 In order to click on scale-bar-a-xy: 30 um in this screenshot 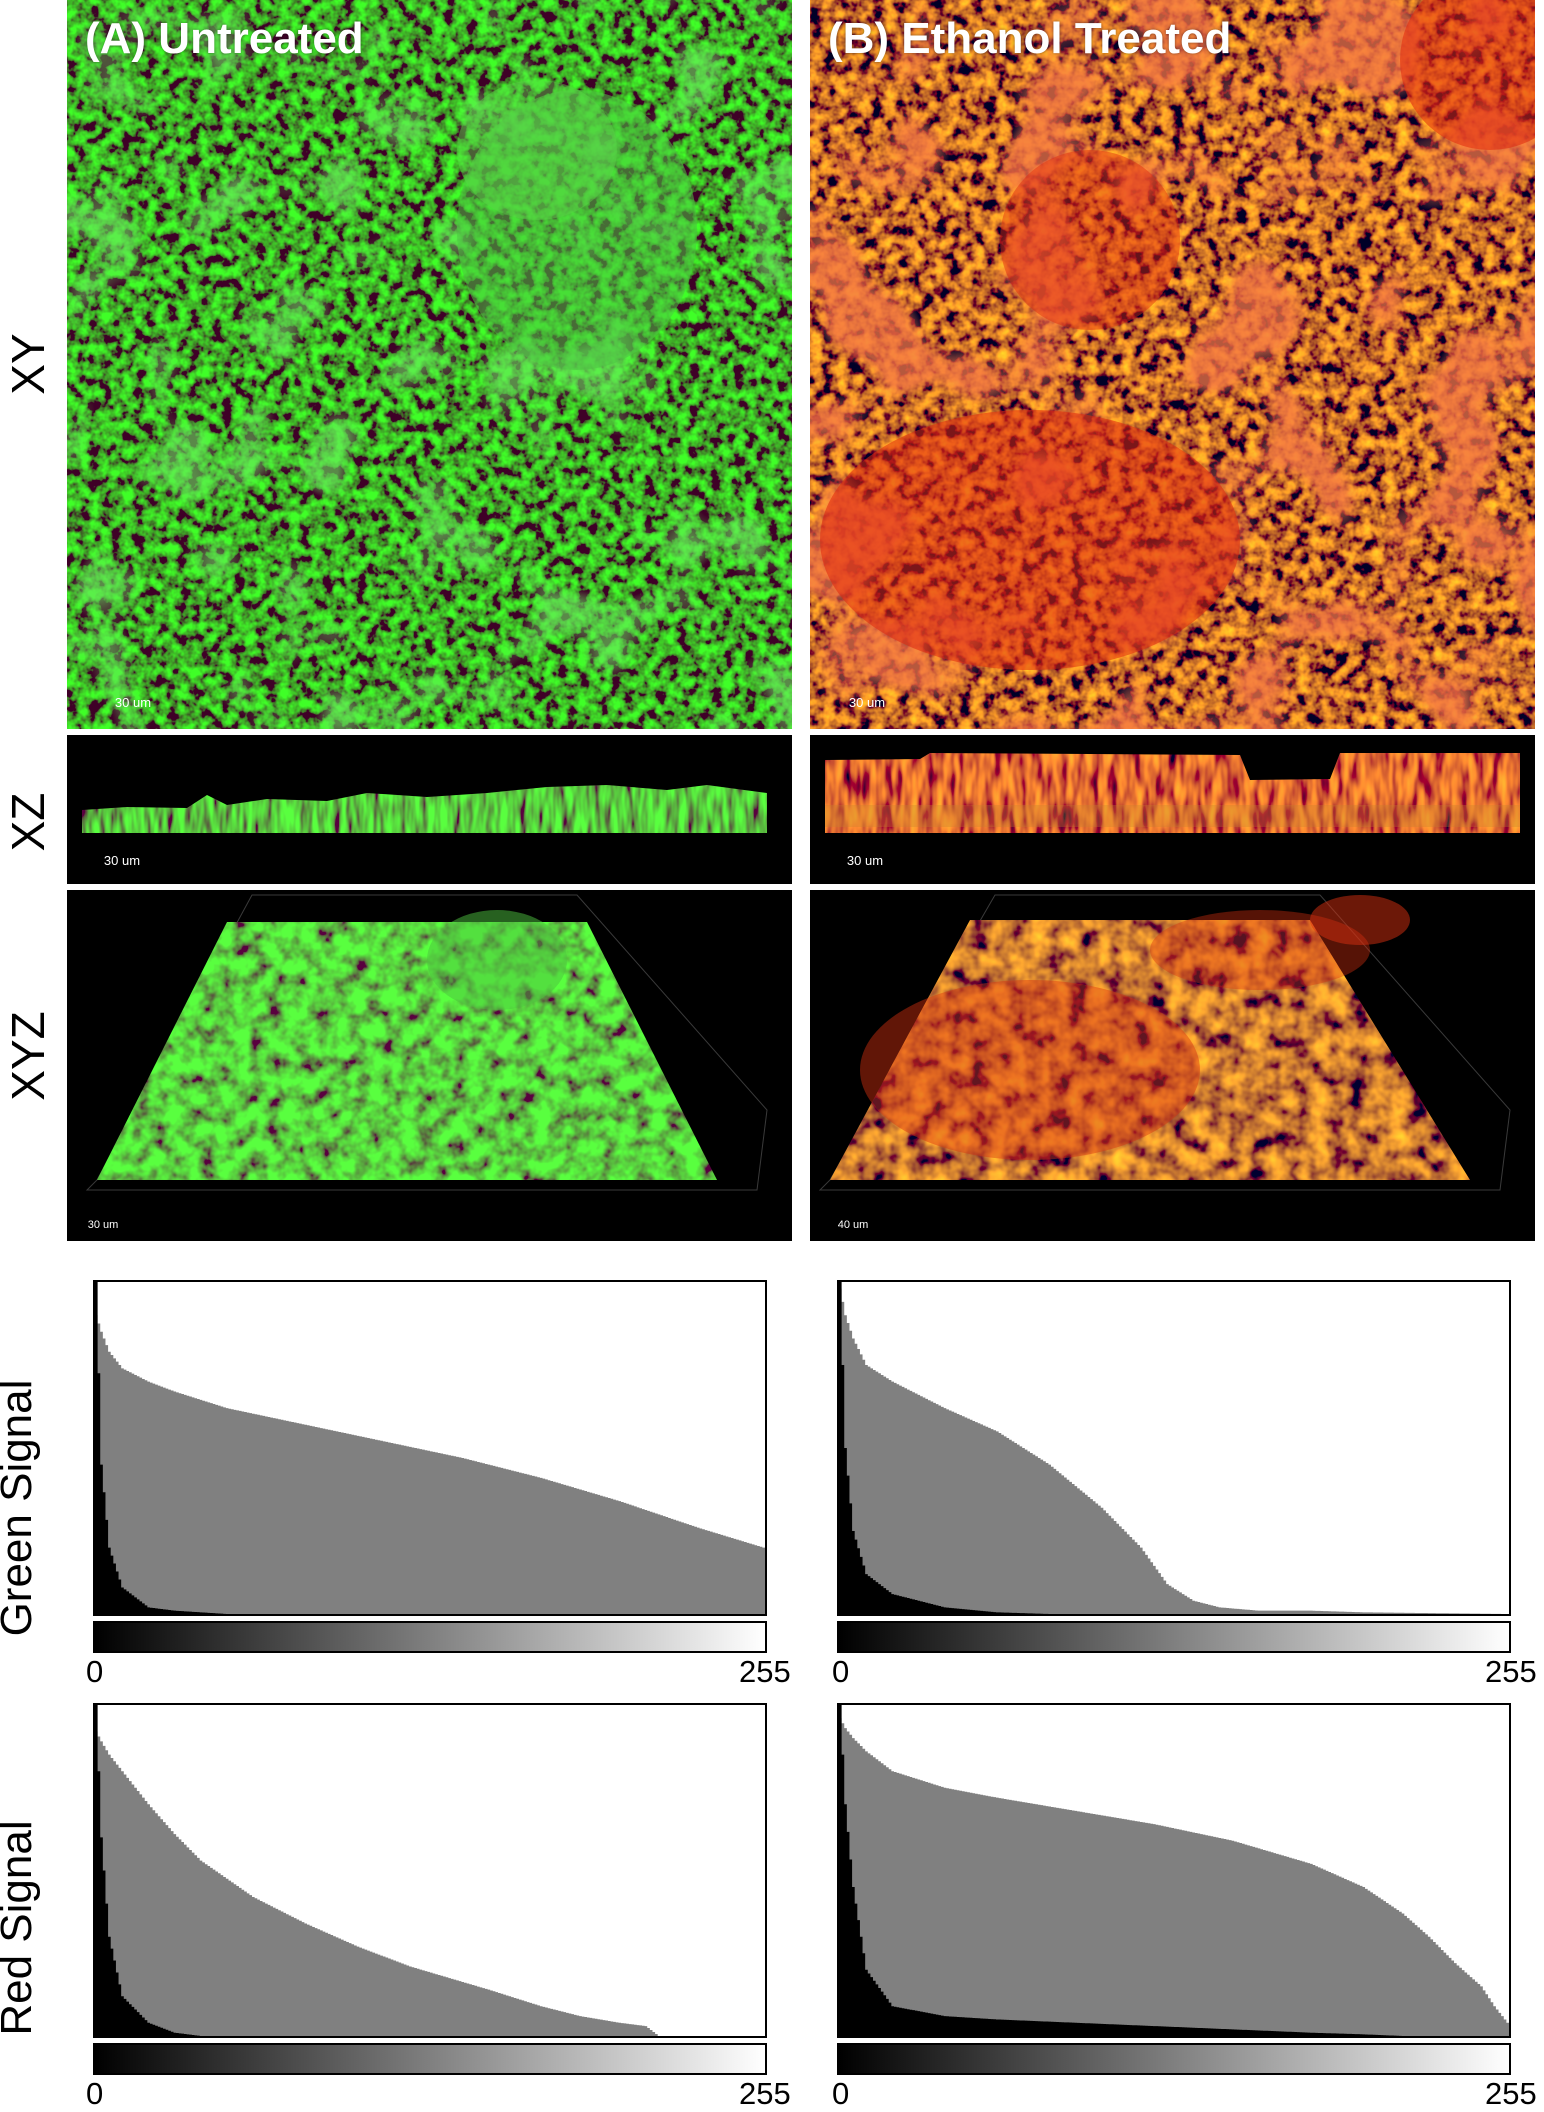, I will do `click(133, 703)`.